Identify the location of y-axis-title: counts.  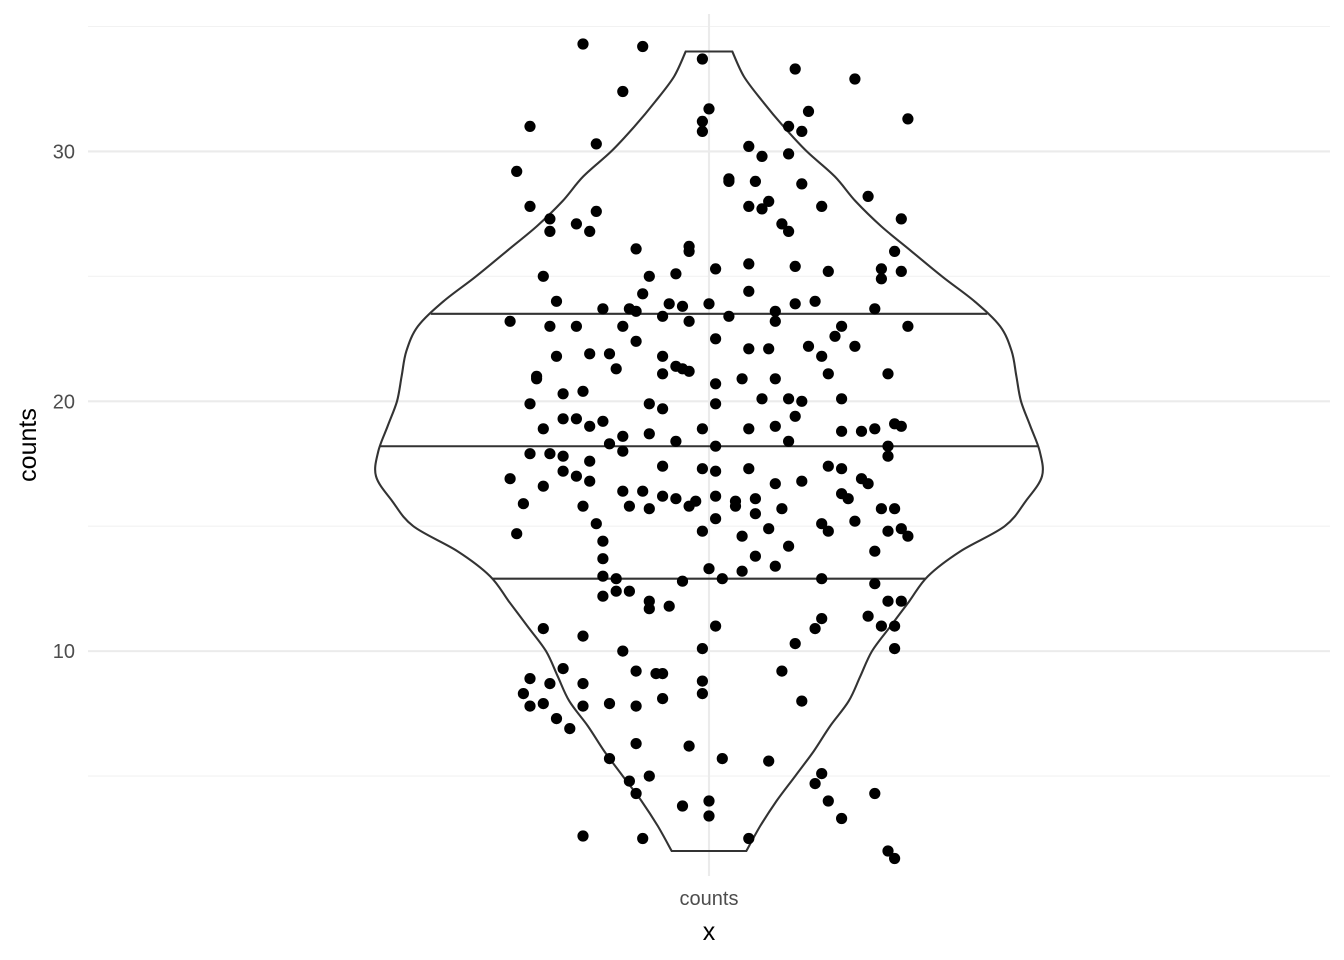
(28, 445).